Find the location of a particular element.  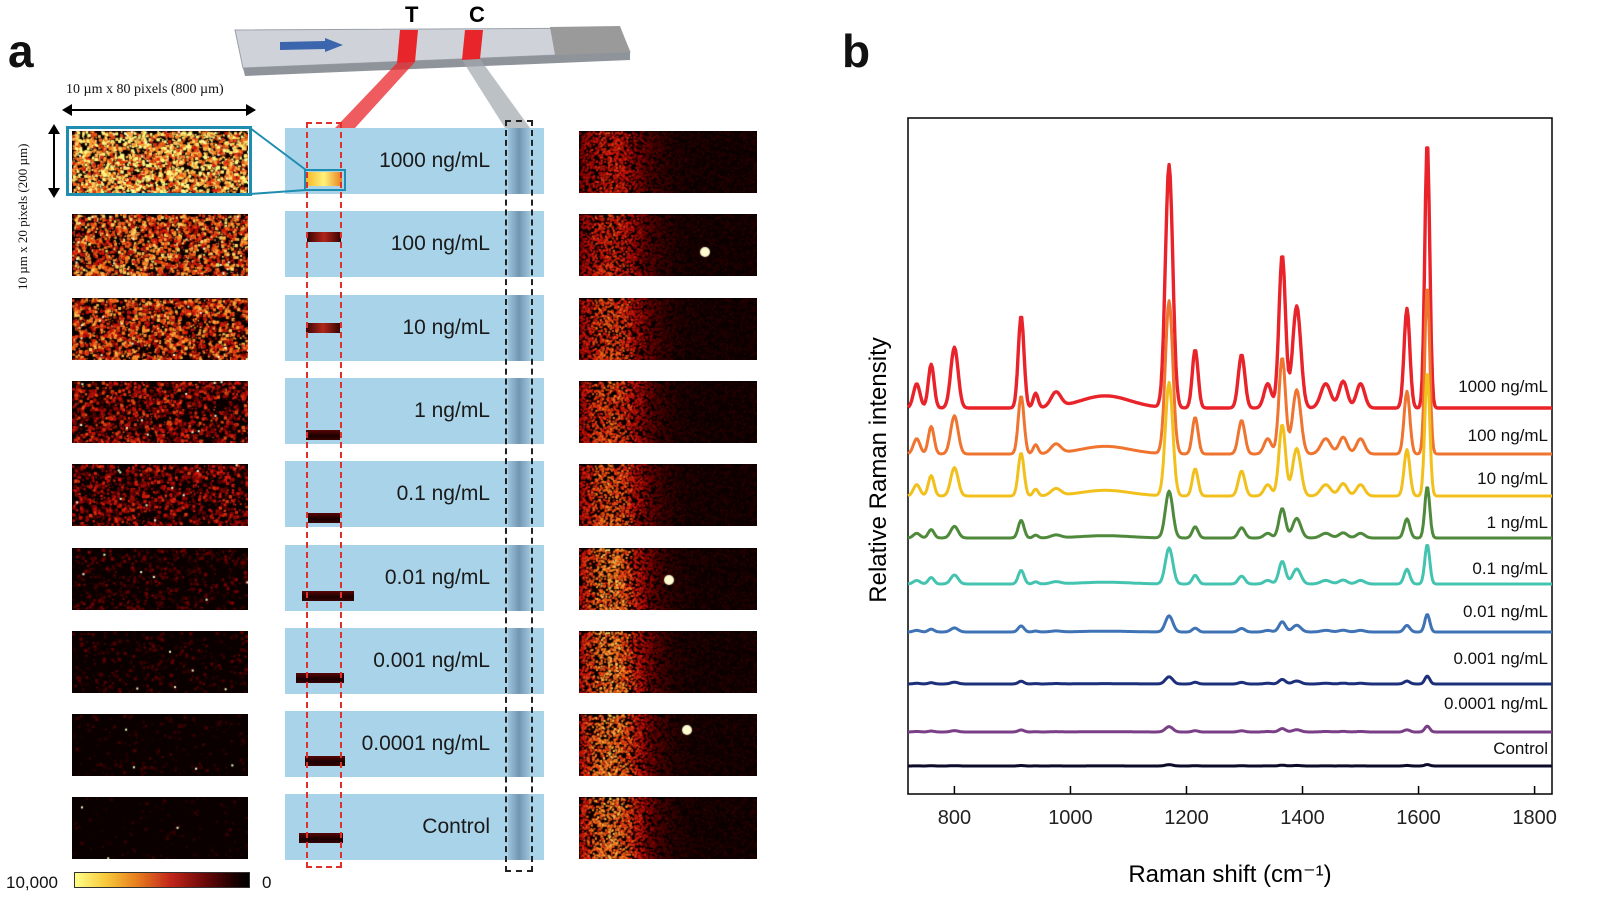

concentration-label: Control is located at coordinates (456, 827).